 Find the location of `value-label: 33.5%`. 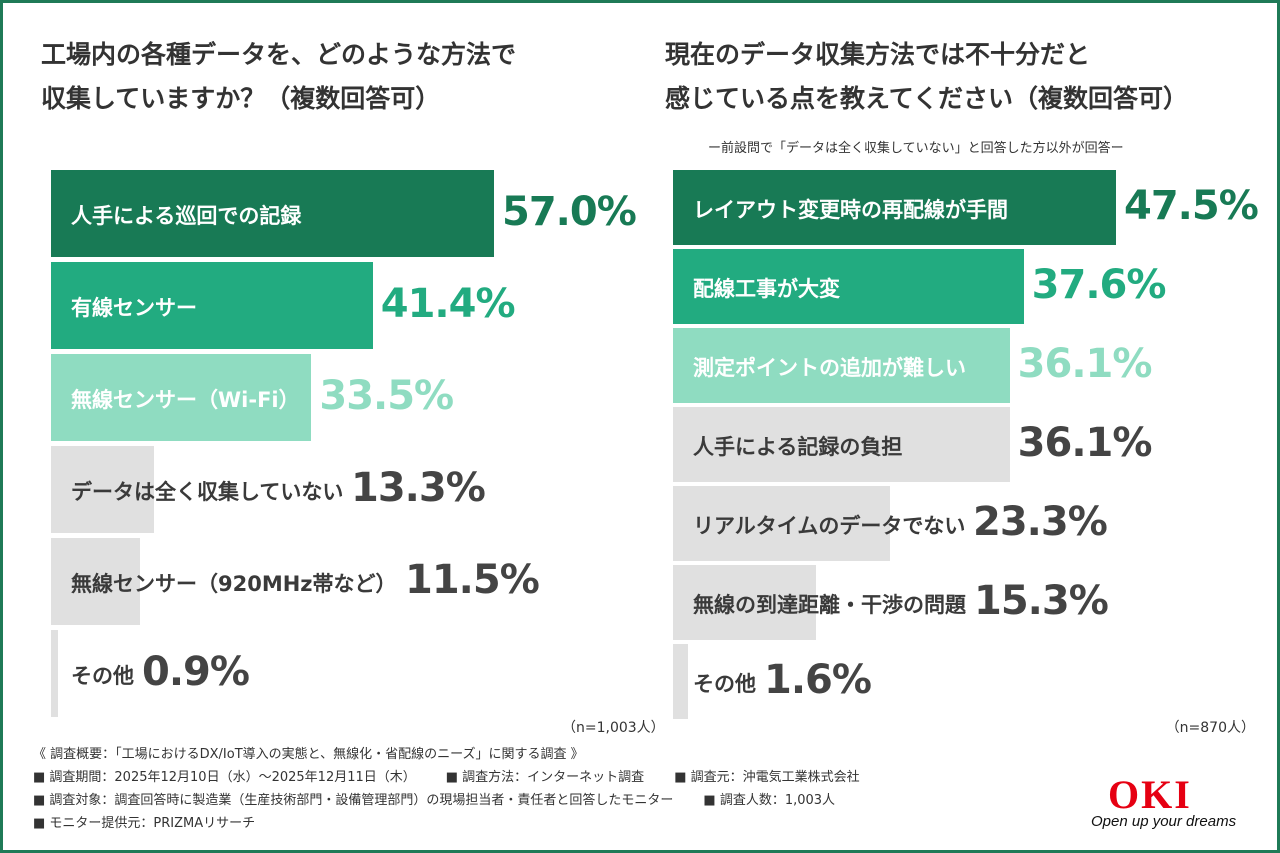

value-label: 33.5% is located at coordinates (386, 395).